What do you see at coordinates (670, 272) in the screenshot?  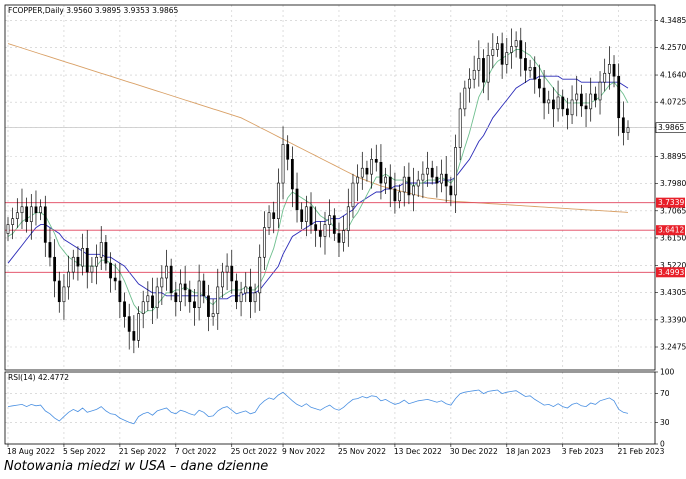 I see `level-badge` at bounding box center [670, 272].